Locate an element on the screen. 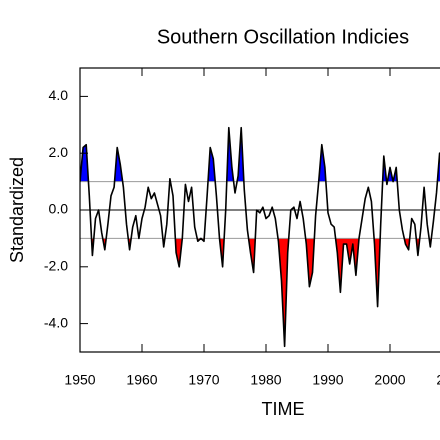 The width and height of the screenshot is (440, 440). y-tick-label: 0.0 is located at coordinates (59, 209).